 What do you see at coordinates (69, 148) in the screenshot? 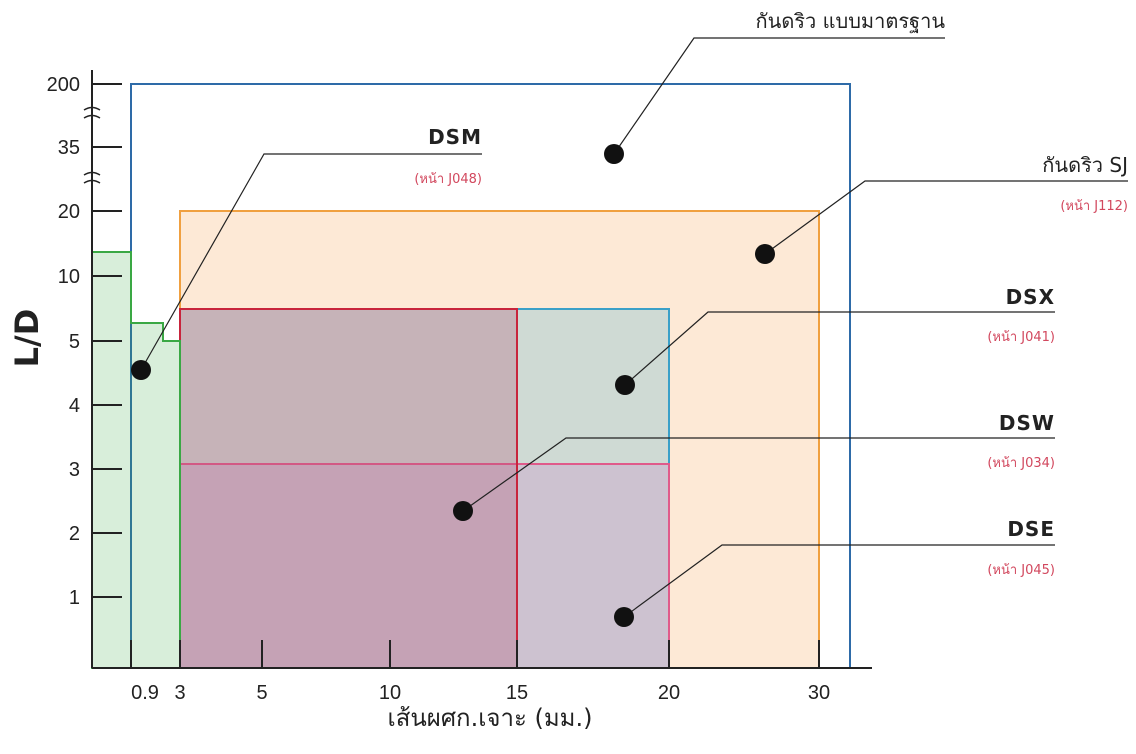
I see `y-tick-label: 35` at bounding box center [69, 148].